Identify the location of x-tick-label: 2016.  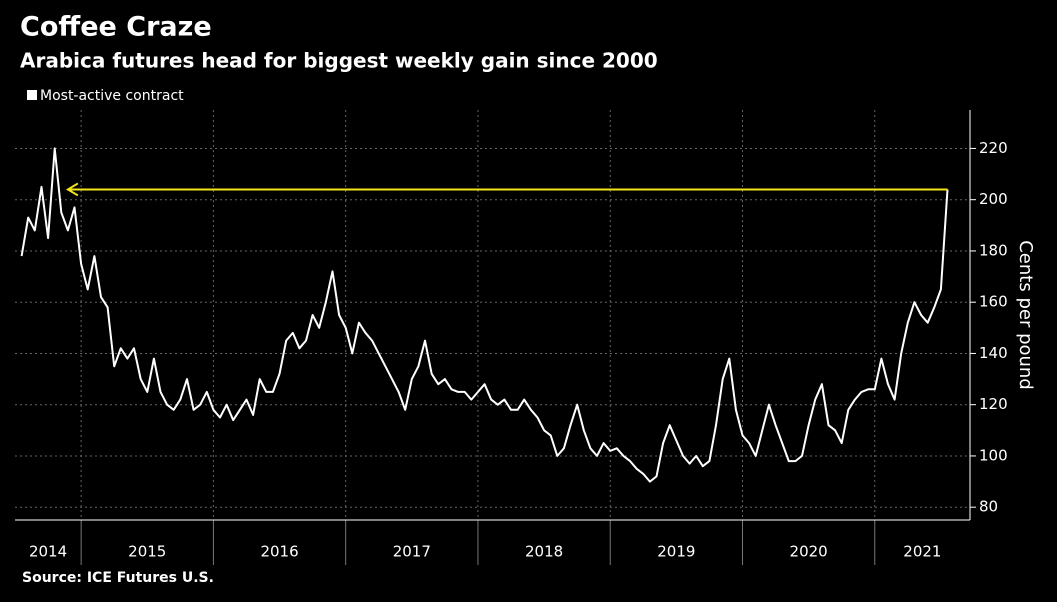
(279, 552).